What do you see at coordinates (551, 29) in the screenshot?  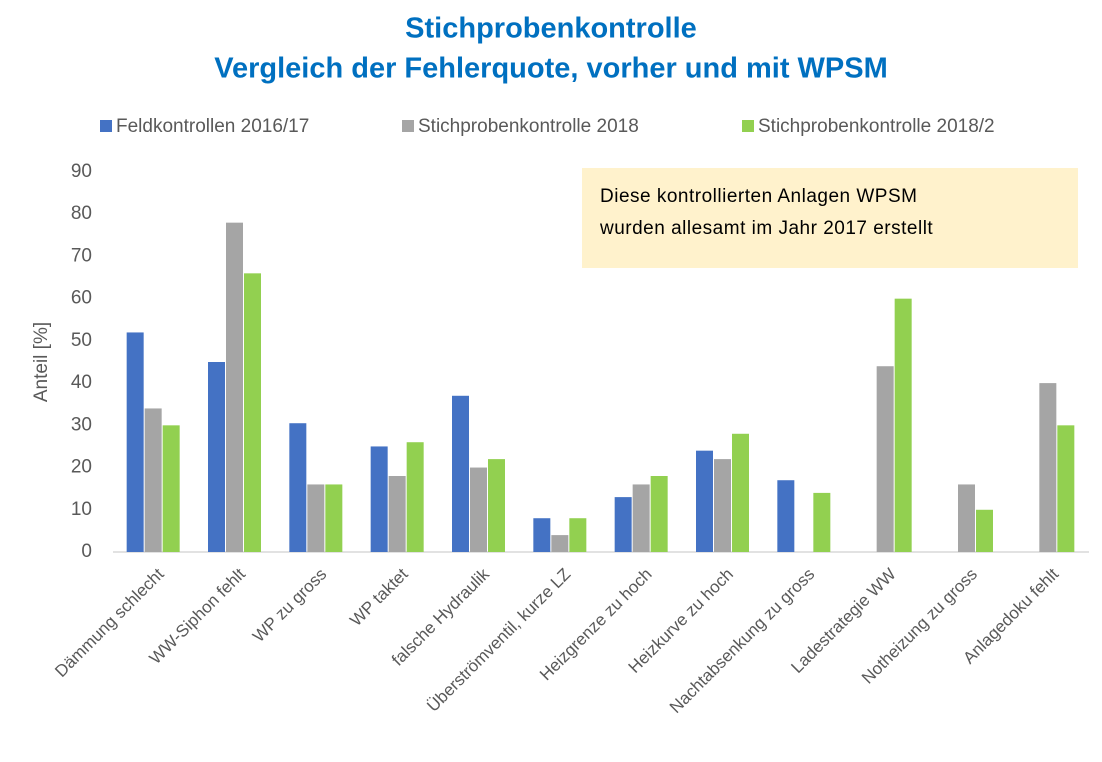 I see `chart-title: Stichprobenkontrolle` at bounding box center [551, 29].